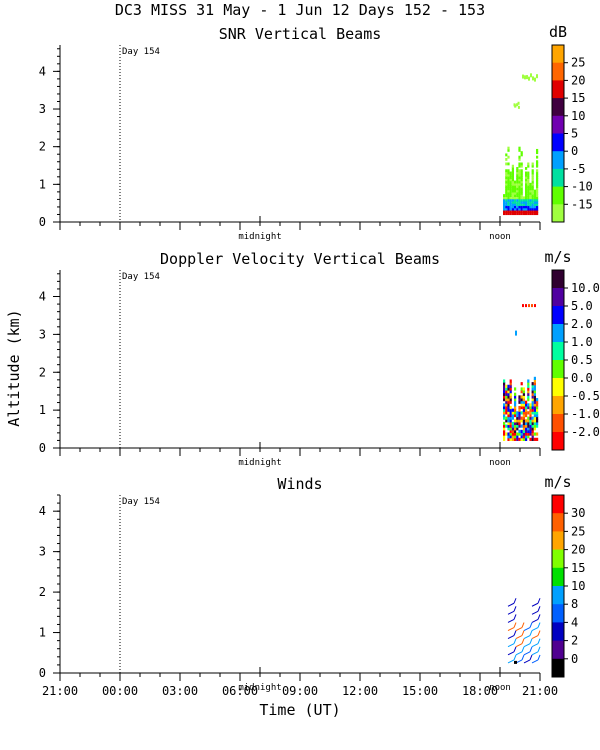 This screenshot has width=600, height=750. I want to click on x-tick-label: 06:00, so click(240, 691).